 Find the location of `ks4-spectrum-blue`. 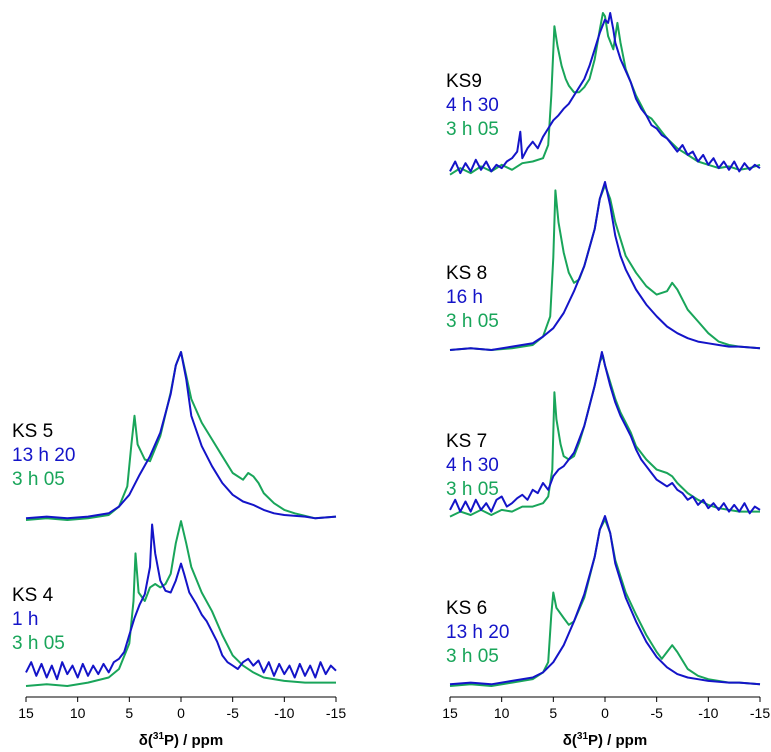

ks4-spectrum-blue is located at coordinates (181, 602).